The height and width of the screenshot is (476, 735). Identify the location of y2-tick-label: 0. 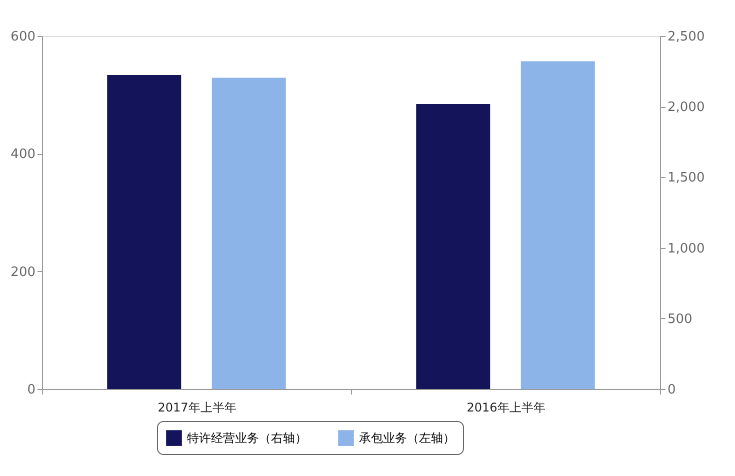
(672, 390).